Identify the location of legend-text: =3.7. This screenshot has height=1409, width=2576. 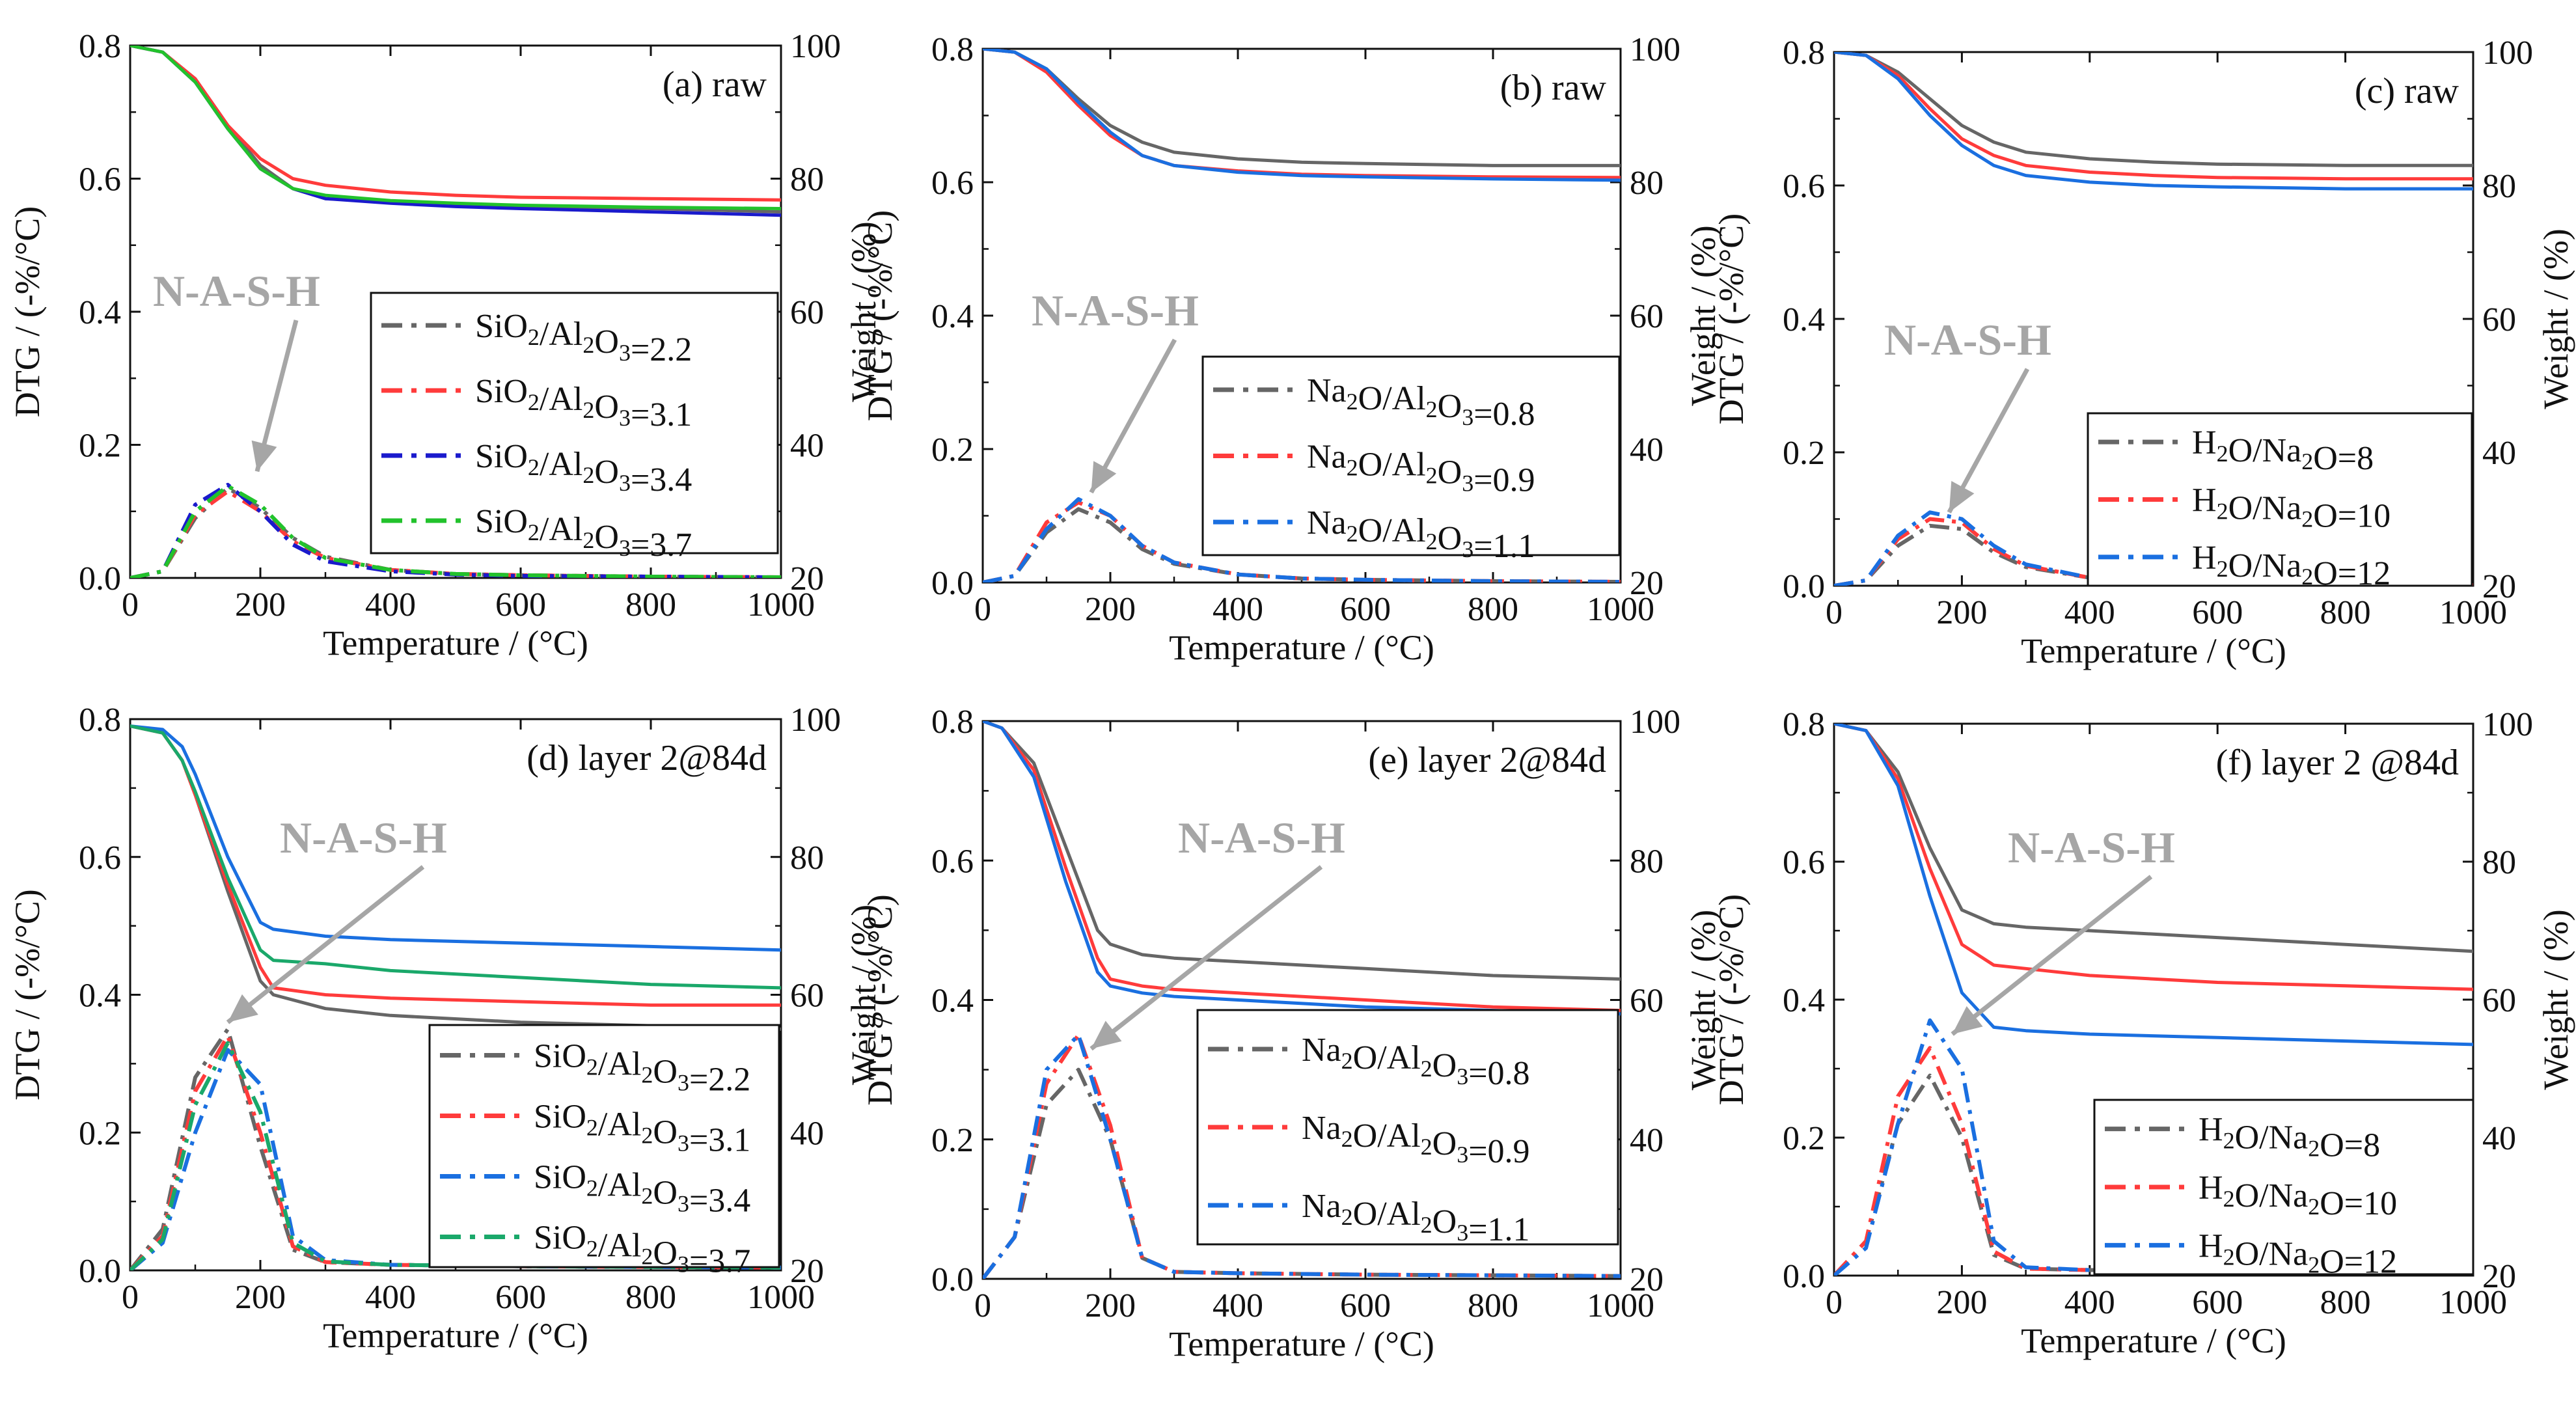
(661, 545).